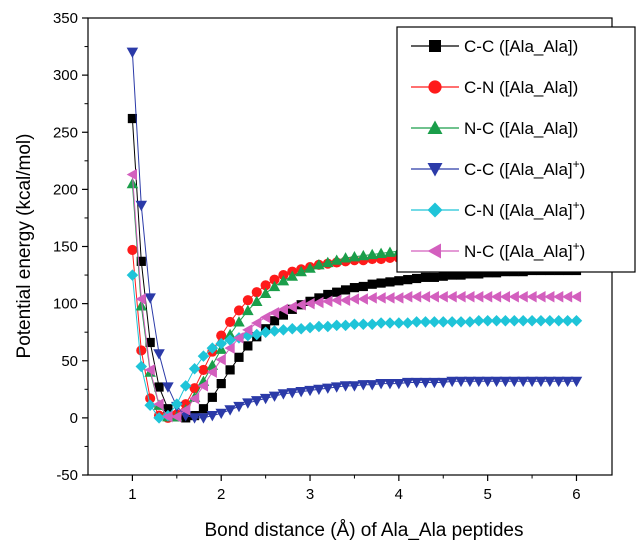 This screenshot has height=542, width=643. I want to click on legend-label-3: N-C ([Ala_Ala]), so click(521, 128).